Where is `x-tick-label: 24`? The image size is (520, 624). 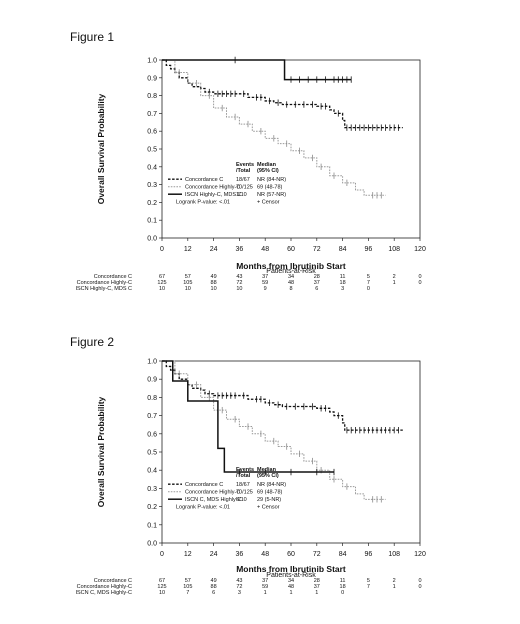
x-tick-label: 24 is located at coordinates (214, 554).